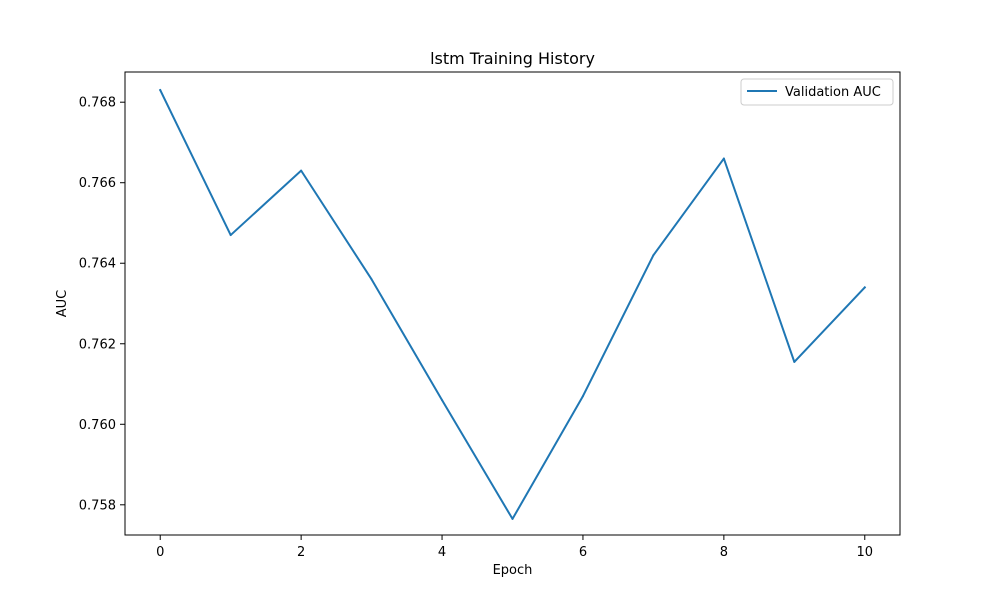 Image resolution: width=1000 pixels, height=600 pixels. I want to click on y-tick-label: 0.760, so click(97, 425).